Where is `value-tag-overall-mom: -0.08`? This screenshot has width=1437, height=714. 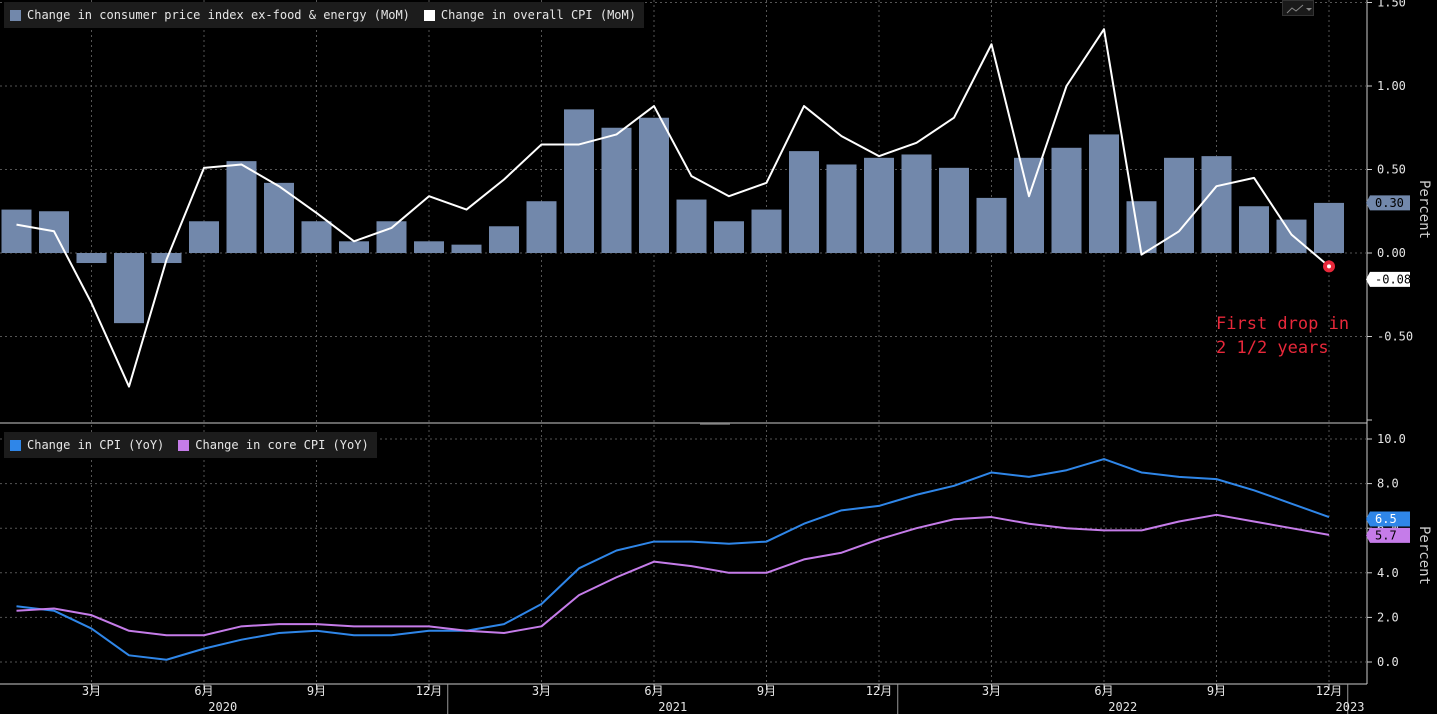
value-tag-overall-mom: -0.08 is located at coordinates (1393, 279).